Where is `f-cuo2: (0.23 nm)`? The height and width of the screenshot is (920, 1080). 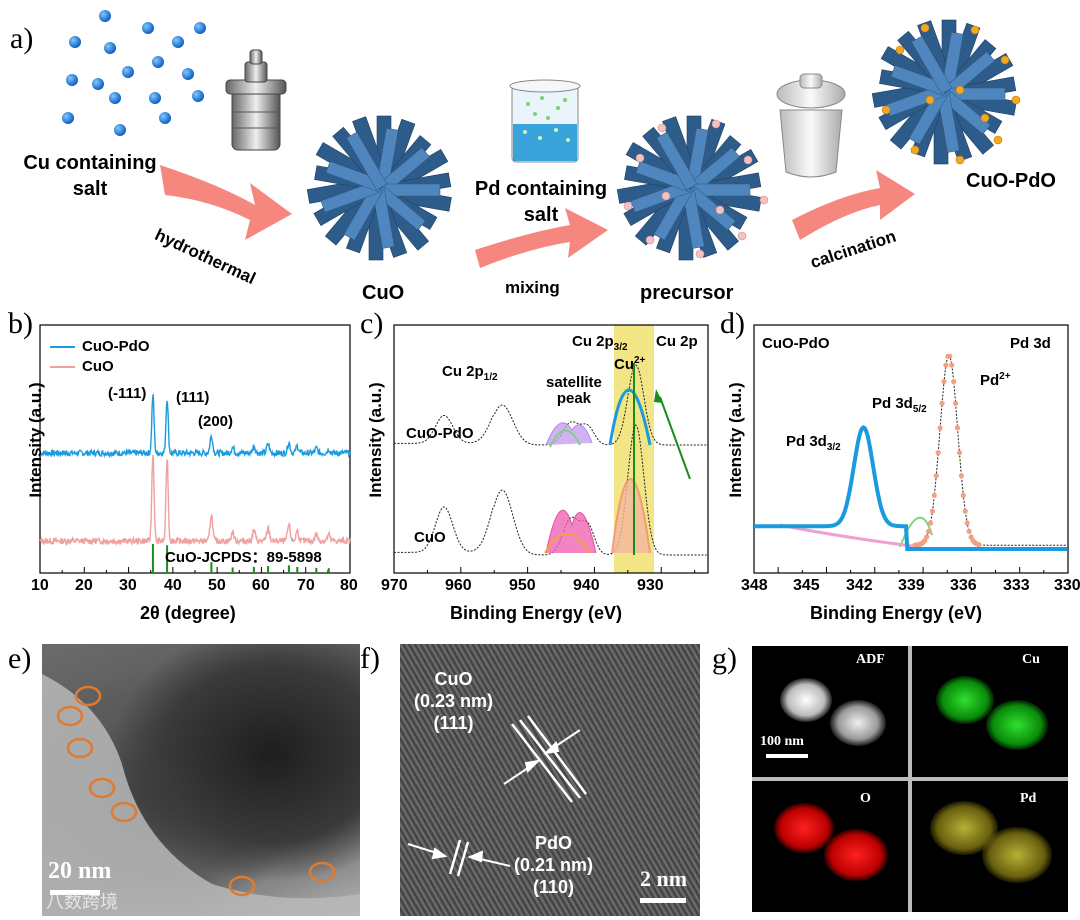 f-cuo2: (0.23 nm) is located at coordinates (454, 701).